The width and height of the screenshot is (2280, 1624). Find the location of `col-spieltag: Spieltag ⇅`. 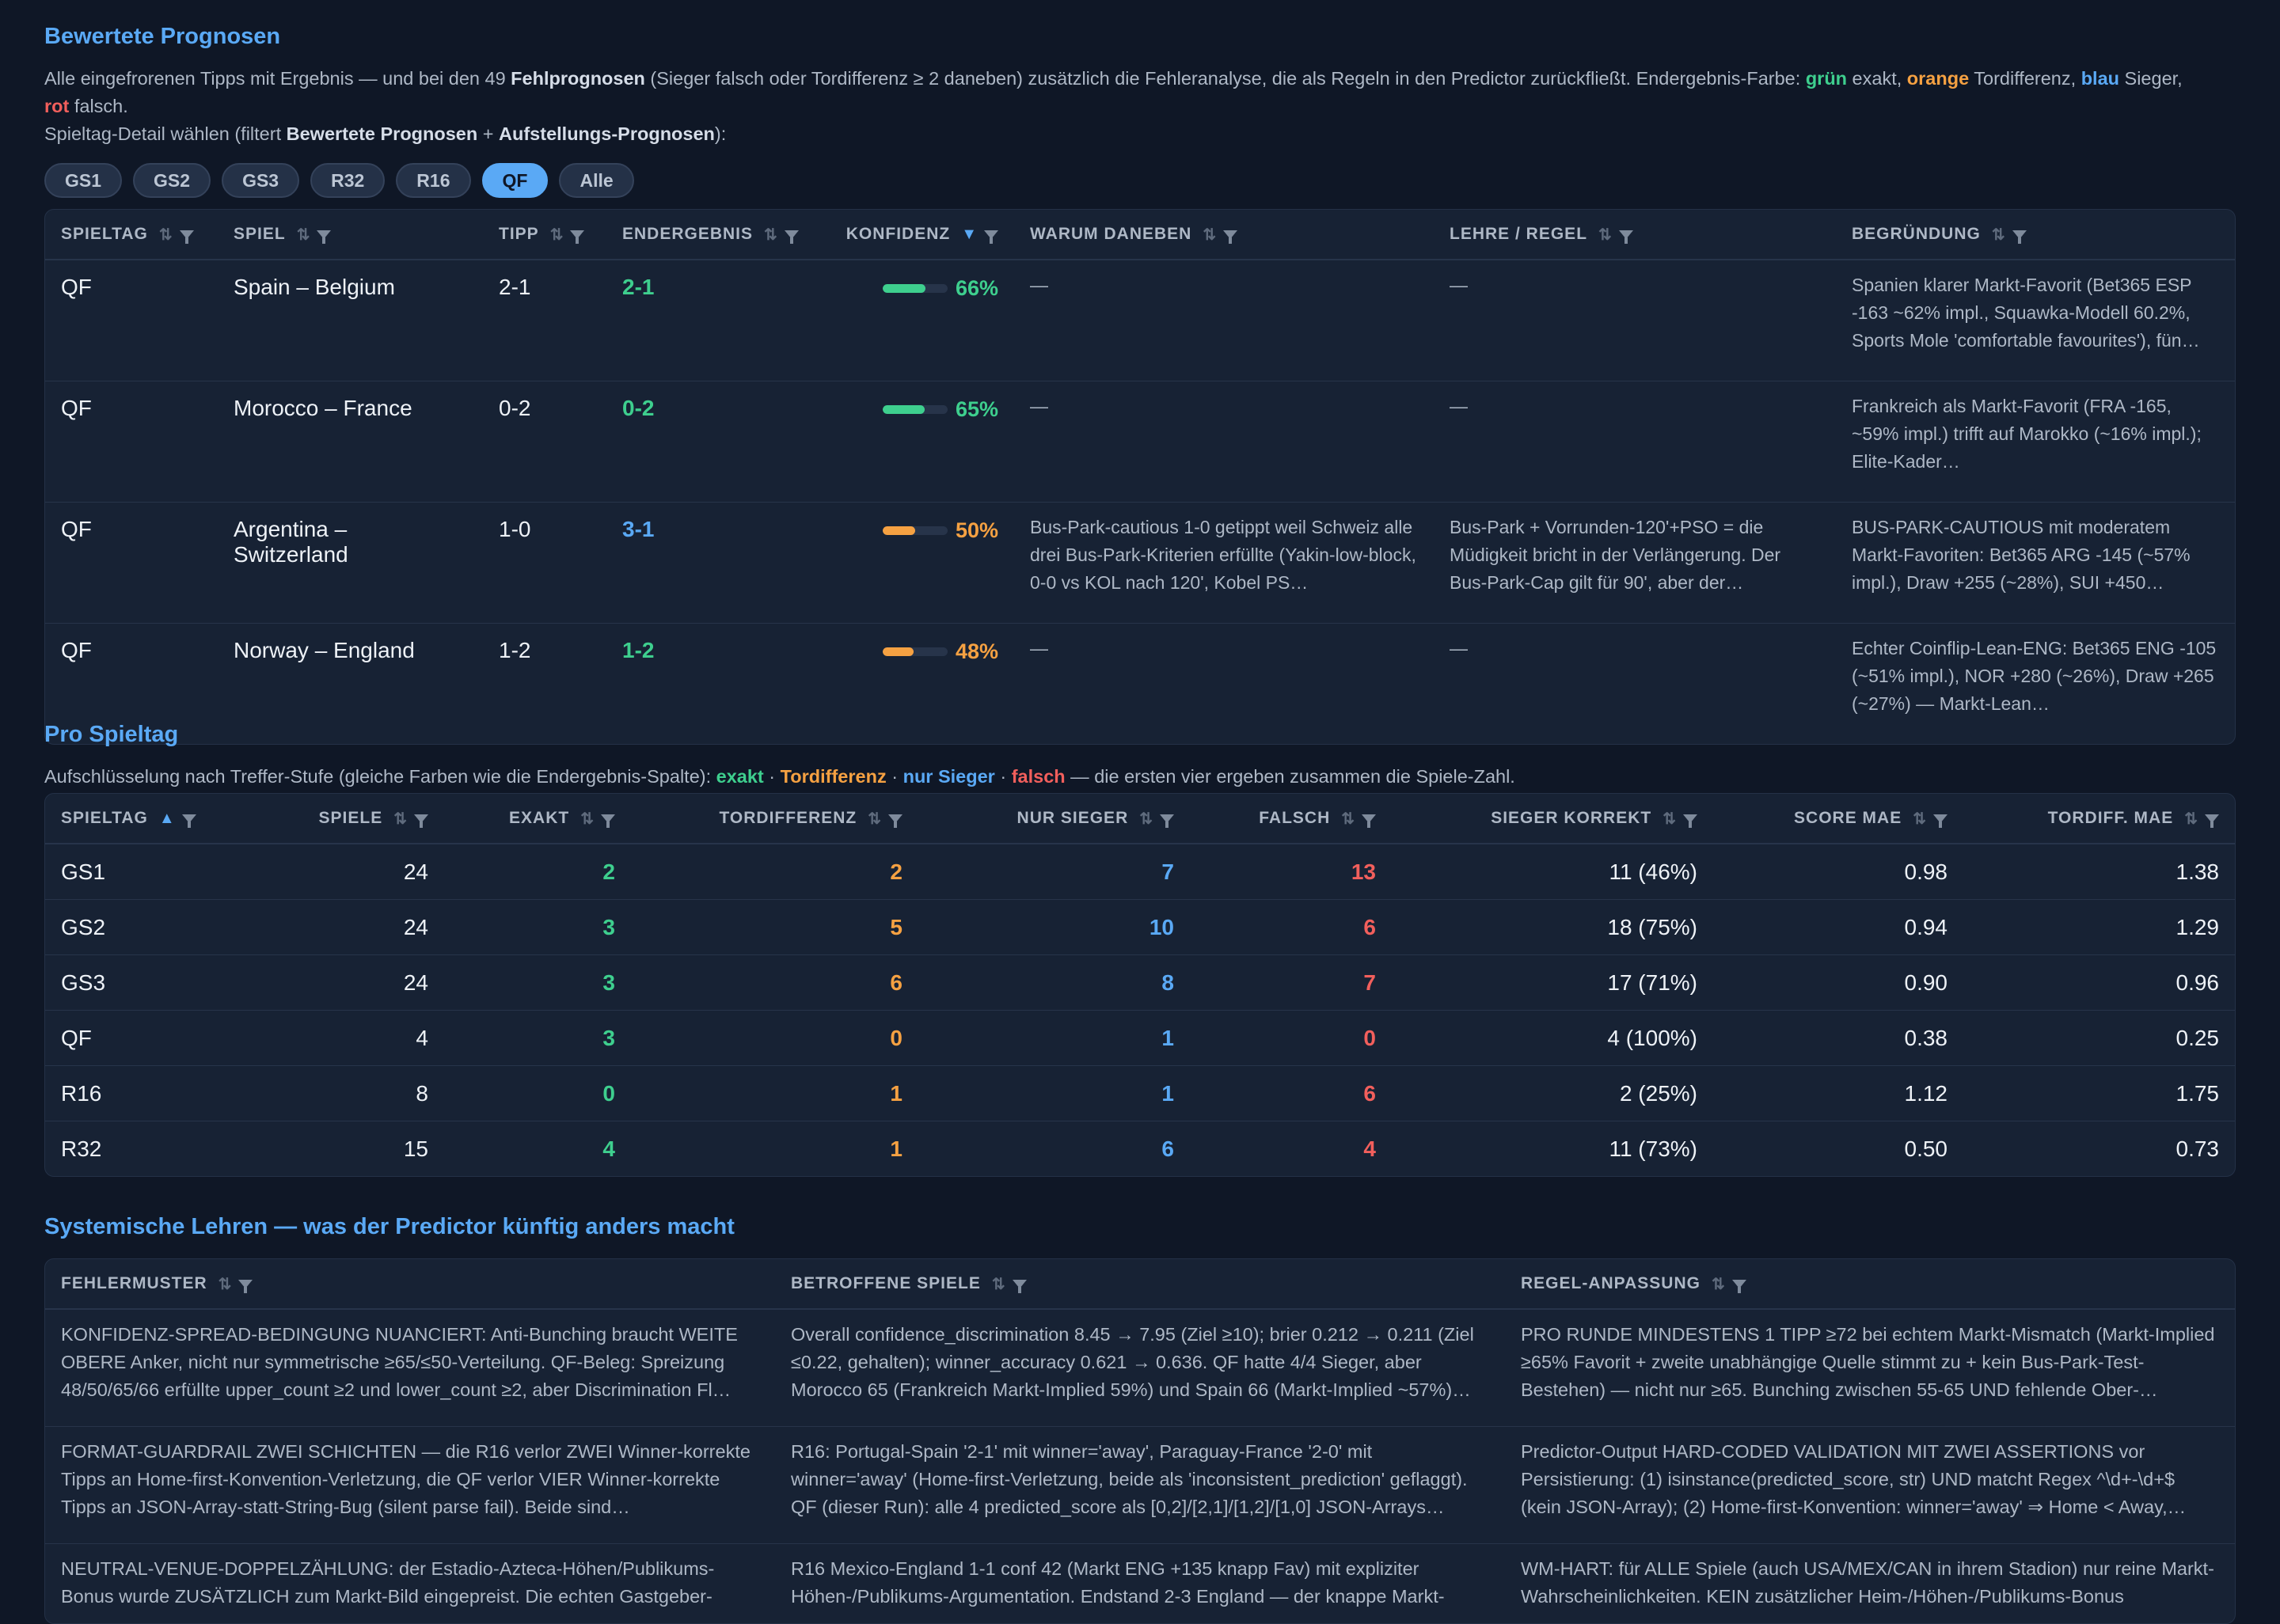

col-spieltag: Spieltag ⇅ is located at coordinates (131, 235).